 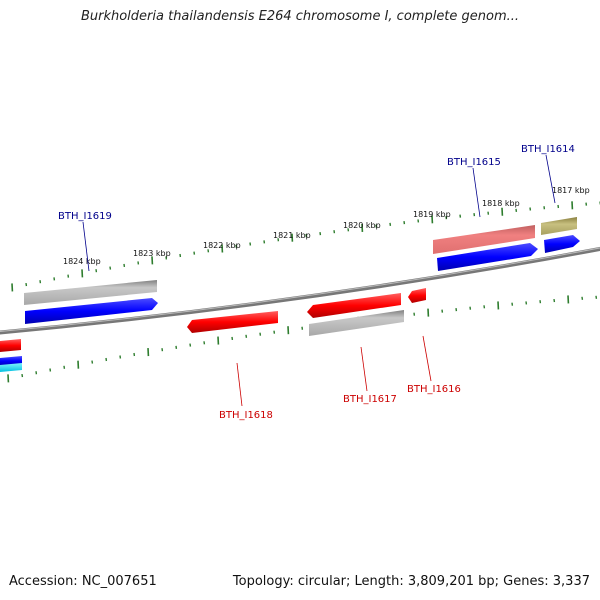 What do you see at coordinates (432, 214) in the screenshot?
I see `ruler-label-1819: 1819 kbp` at bounding box center [432, 214].